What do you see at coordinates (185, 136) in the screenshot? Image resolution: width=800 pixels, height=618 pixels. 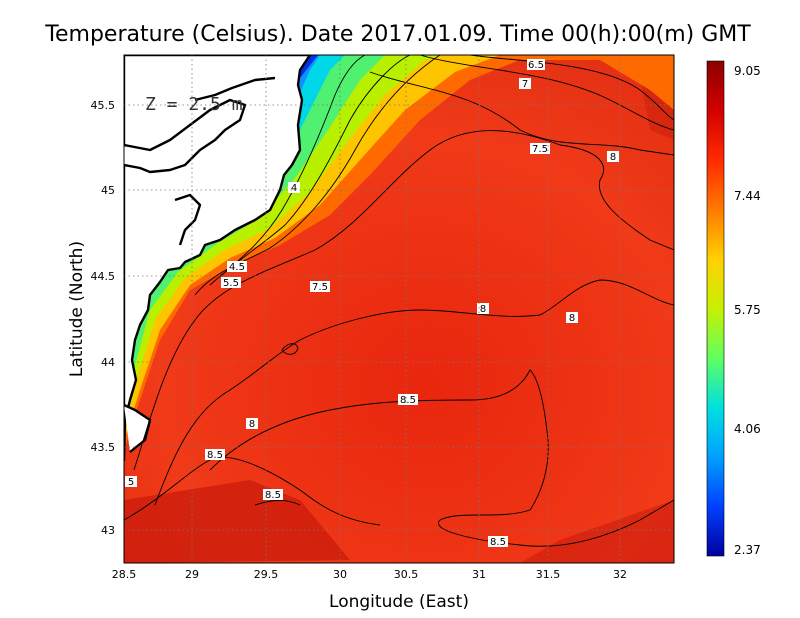 I see `lagoon-outline` at bounding box center [185, 136].